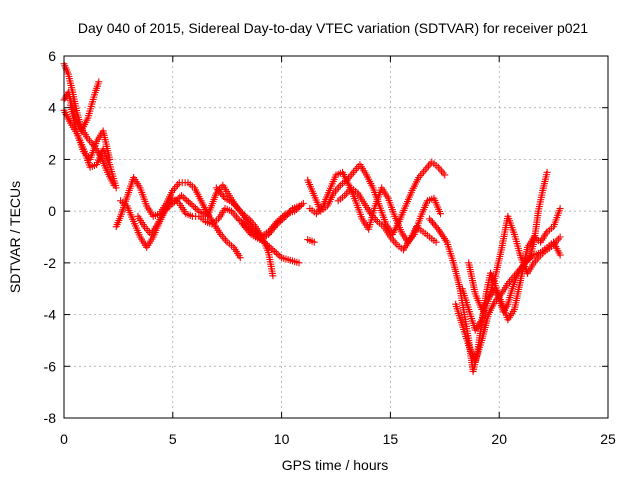 The image size is (640, 480). Describe the element at coordinates (90, 132) in the screenshot. I see `series-s4` at that location.